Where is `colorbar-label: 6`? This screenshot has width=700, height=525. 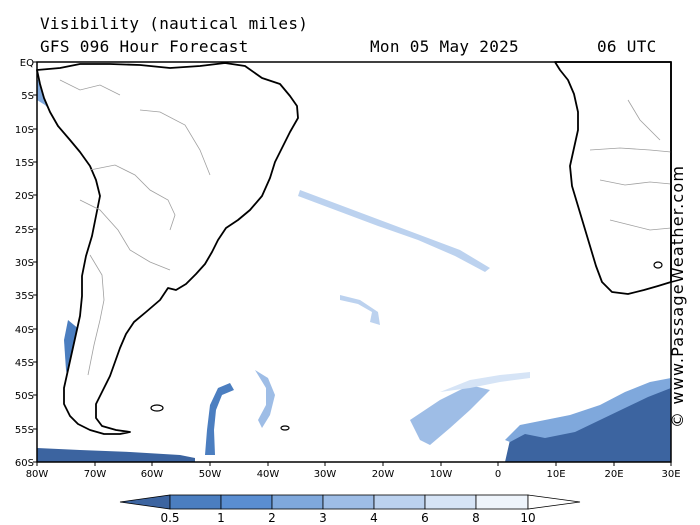 colorbar-label: 6 is located at coordinates (425, 518).